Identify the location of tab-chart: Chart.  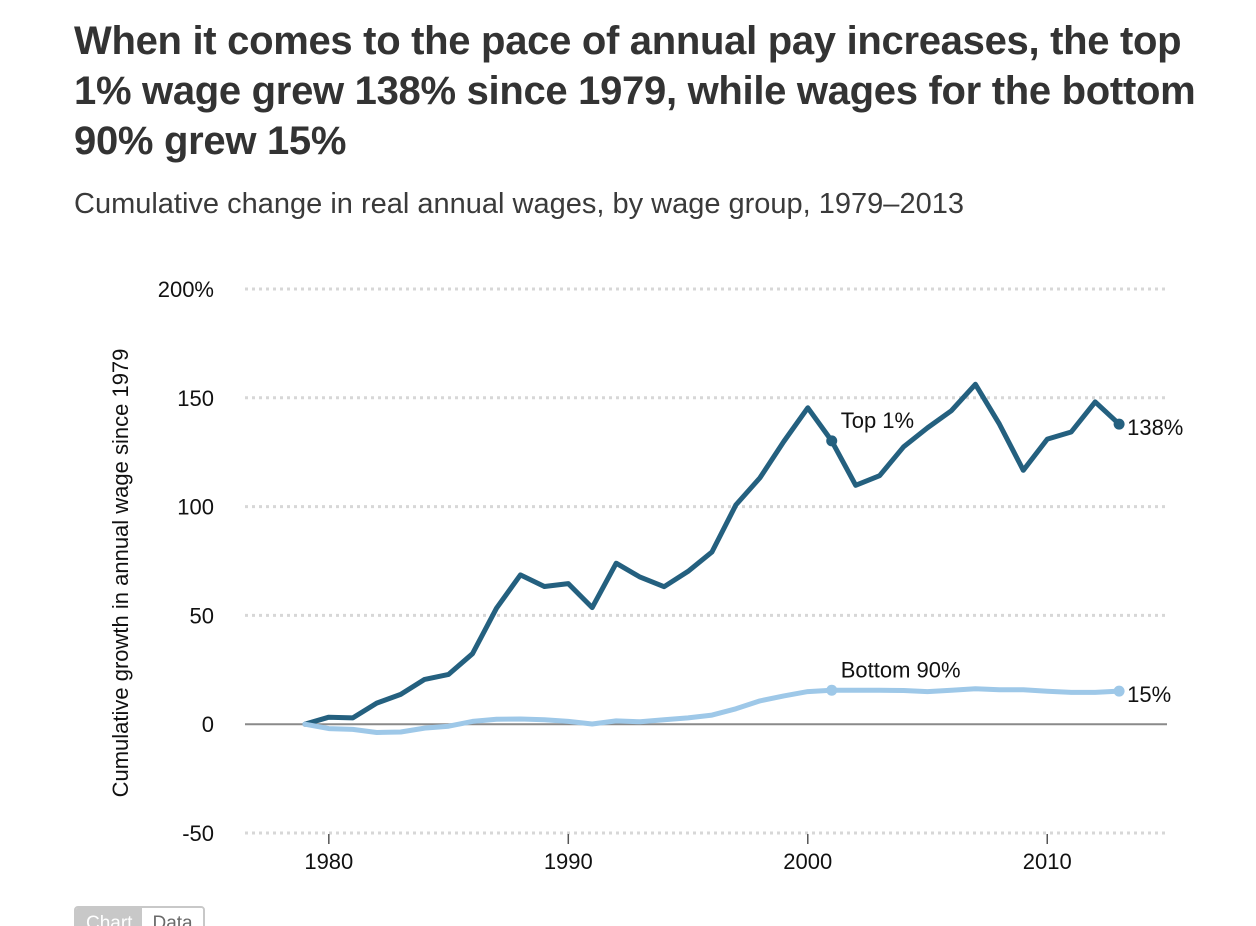
(109, 917).